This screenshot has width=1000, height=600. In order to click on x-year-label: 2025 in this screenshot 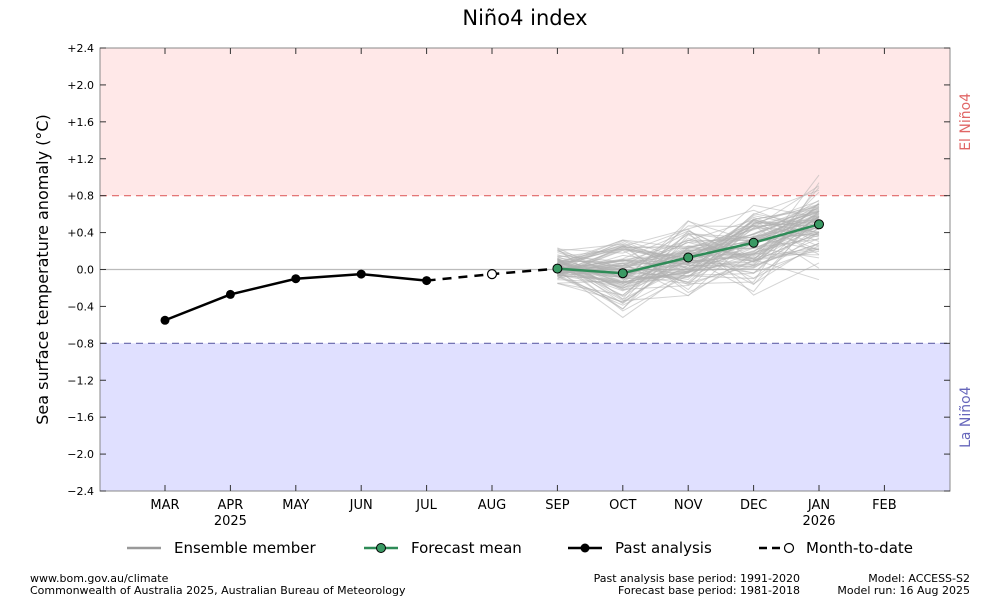, I will do `click(230, 521)`.